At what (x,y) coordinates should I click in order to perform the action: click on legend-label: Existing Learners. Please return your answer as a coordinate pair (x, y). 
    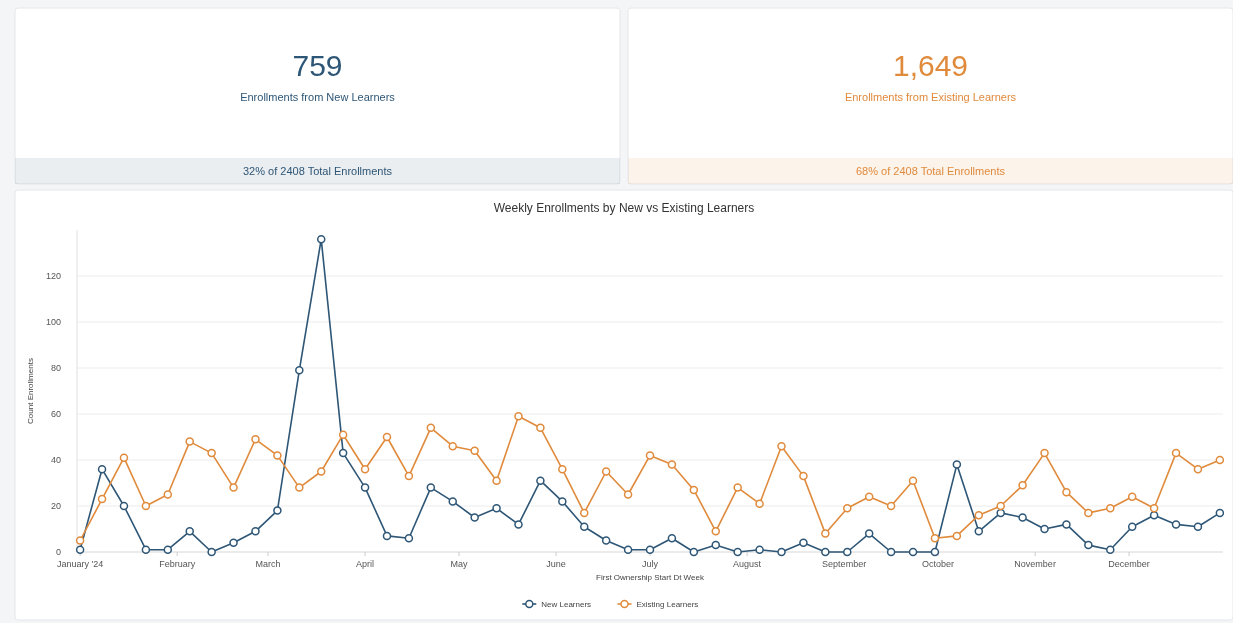
    Looking at the image, I should click on (667, 604).